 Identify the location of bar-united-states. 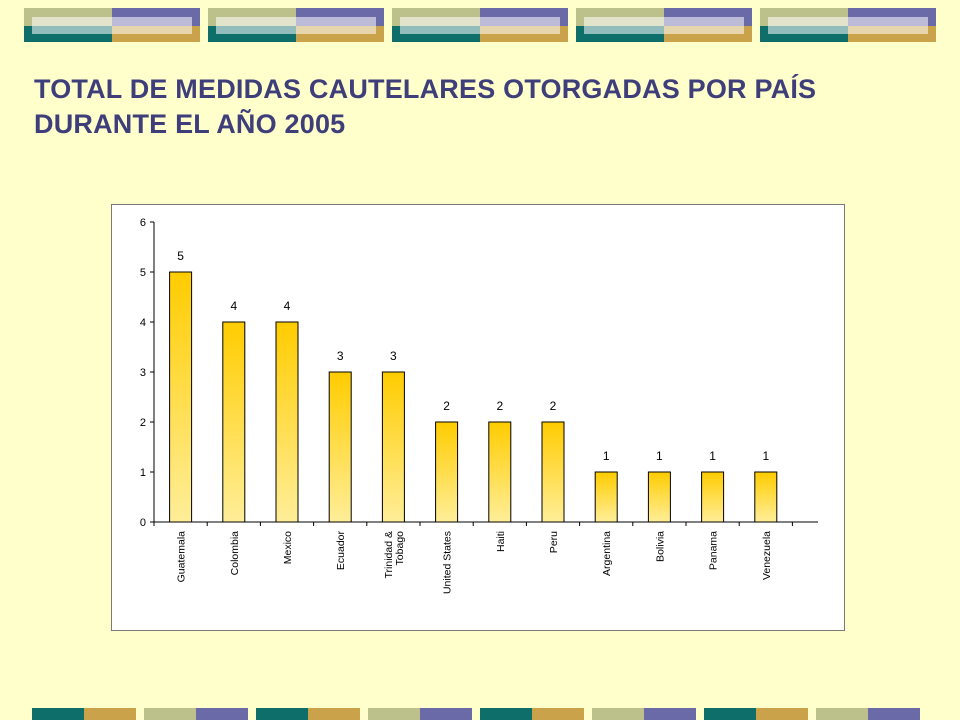
(447, 472).